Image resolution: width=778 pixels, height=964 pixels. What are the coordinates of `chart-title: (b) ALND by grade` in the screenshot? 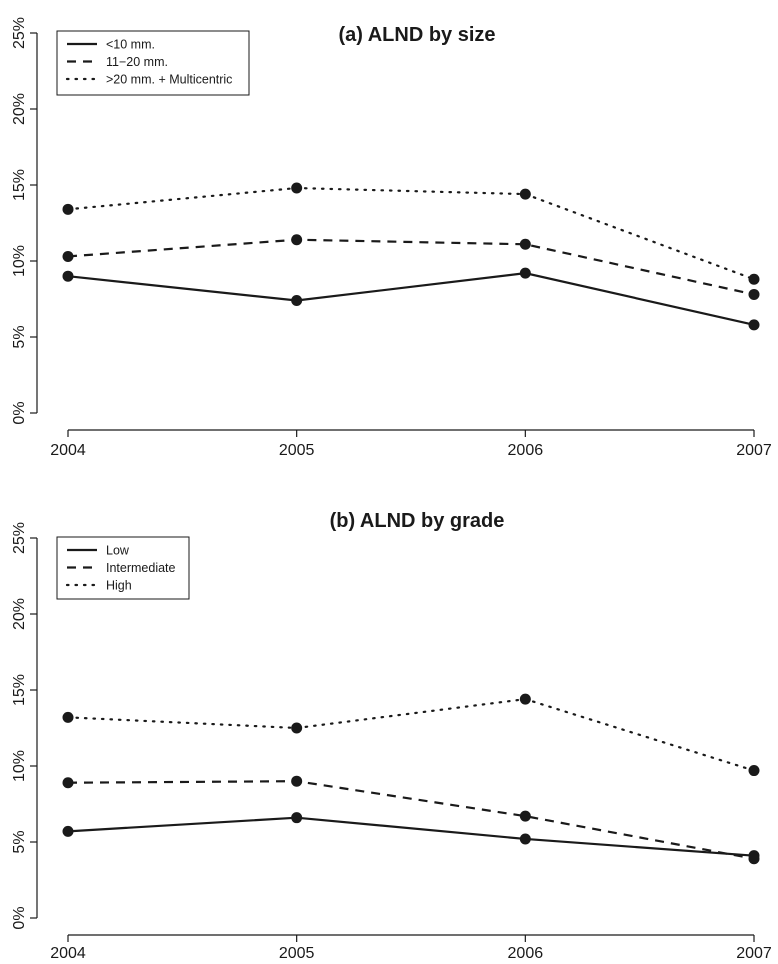 It's located at (417, 521).